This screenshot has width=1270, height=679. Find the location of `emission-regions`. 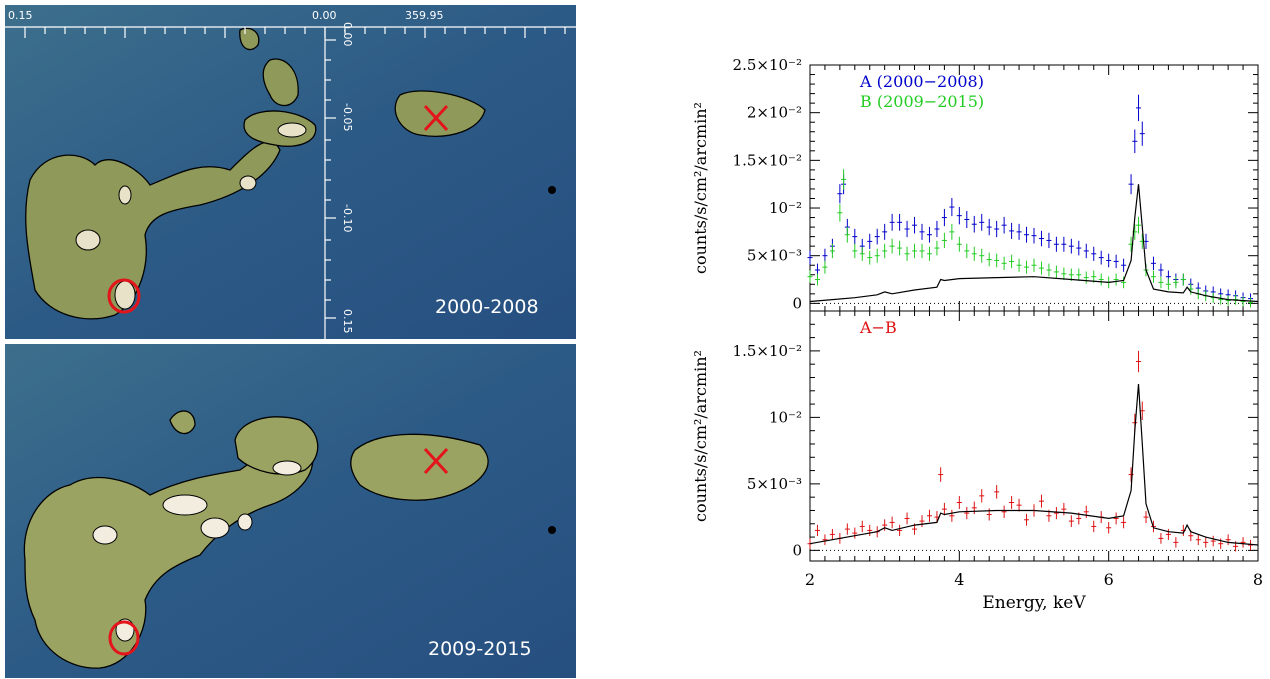

emission-regions is located at coordinates (256, 539).